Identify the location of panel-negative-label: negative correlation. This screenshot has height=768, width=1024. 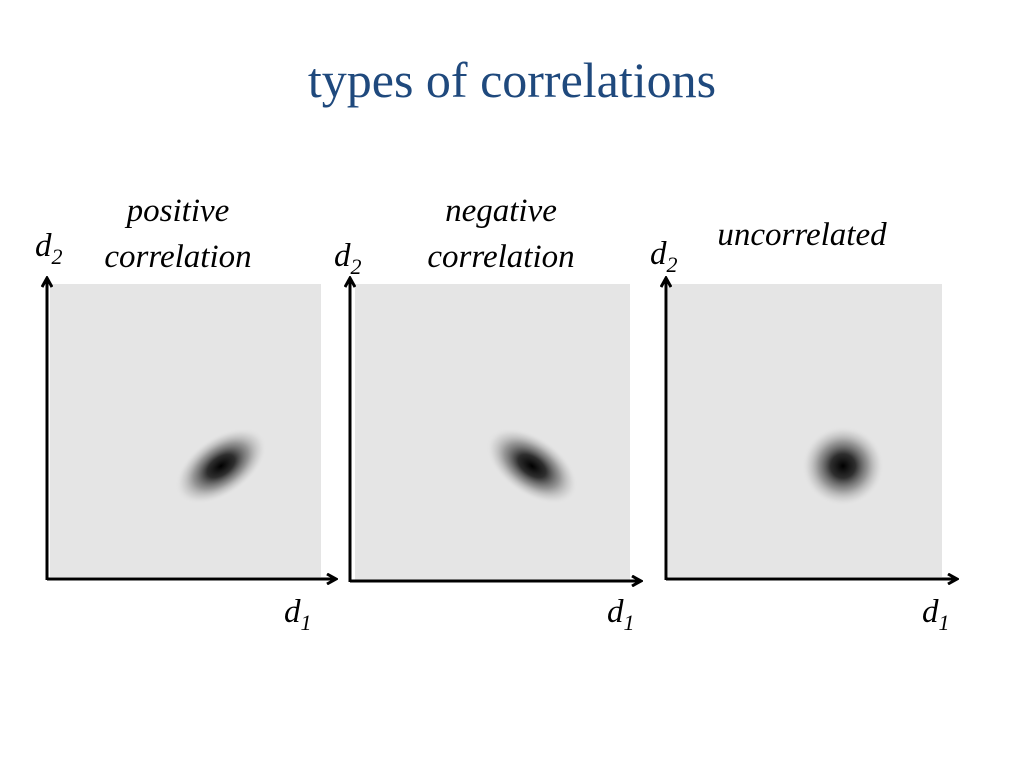
(501, 234).